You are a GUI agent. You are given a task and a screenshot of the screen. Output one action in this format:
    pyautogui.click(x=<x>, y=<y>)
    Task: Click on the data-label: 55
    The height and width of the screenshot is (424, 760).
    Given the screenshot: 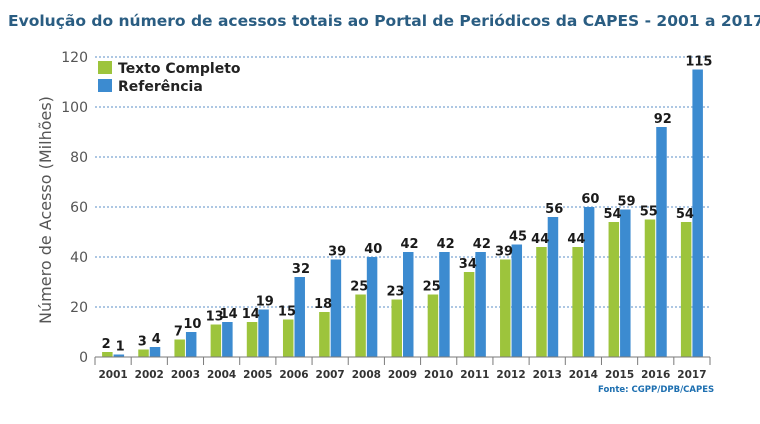 What is the action you would take?
    pyautogui.click(x=649, y=212)
    